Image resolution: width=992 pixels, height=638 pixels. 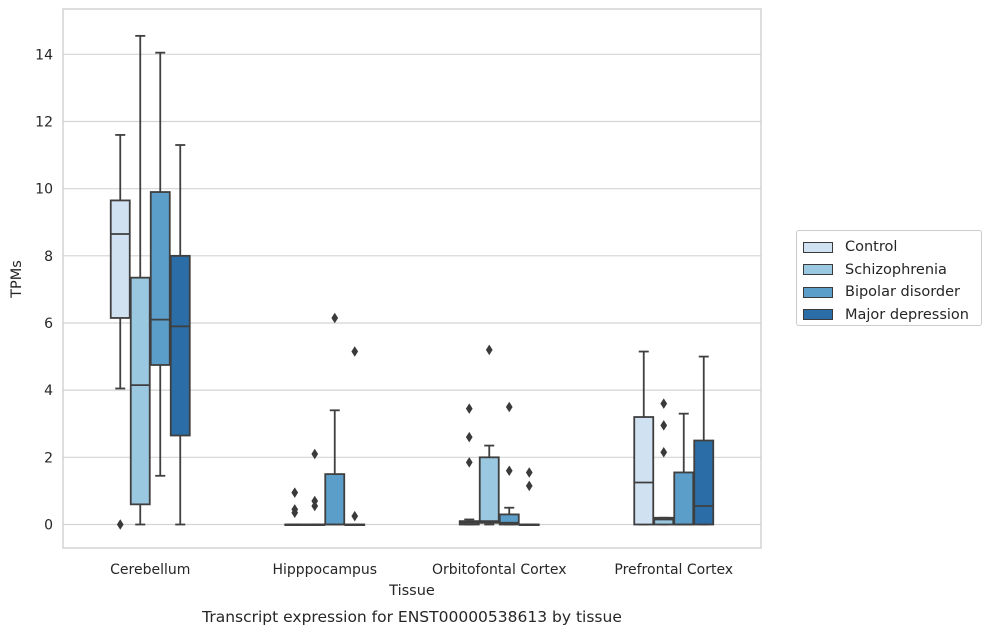 I want to click on x-tick-label: Orbitofontal Cortex, so click(x=499, y=570).